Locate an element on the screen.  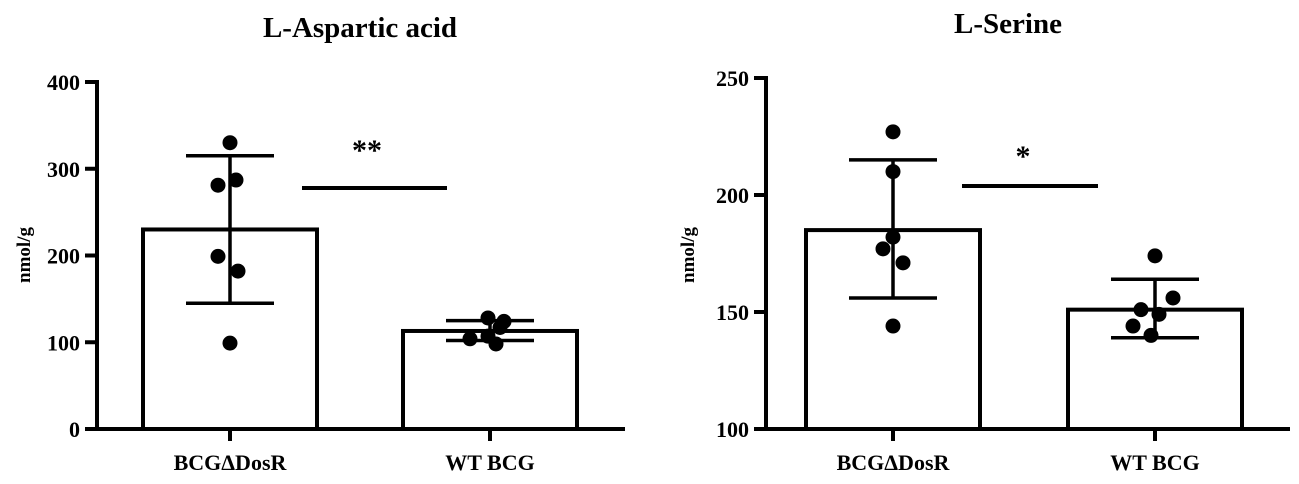
y-tick-label: 0 is located at coordinates (74, 429).